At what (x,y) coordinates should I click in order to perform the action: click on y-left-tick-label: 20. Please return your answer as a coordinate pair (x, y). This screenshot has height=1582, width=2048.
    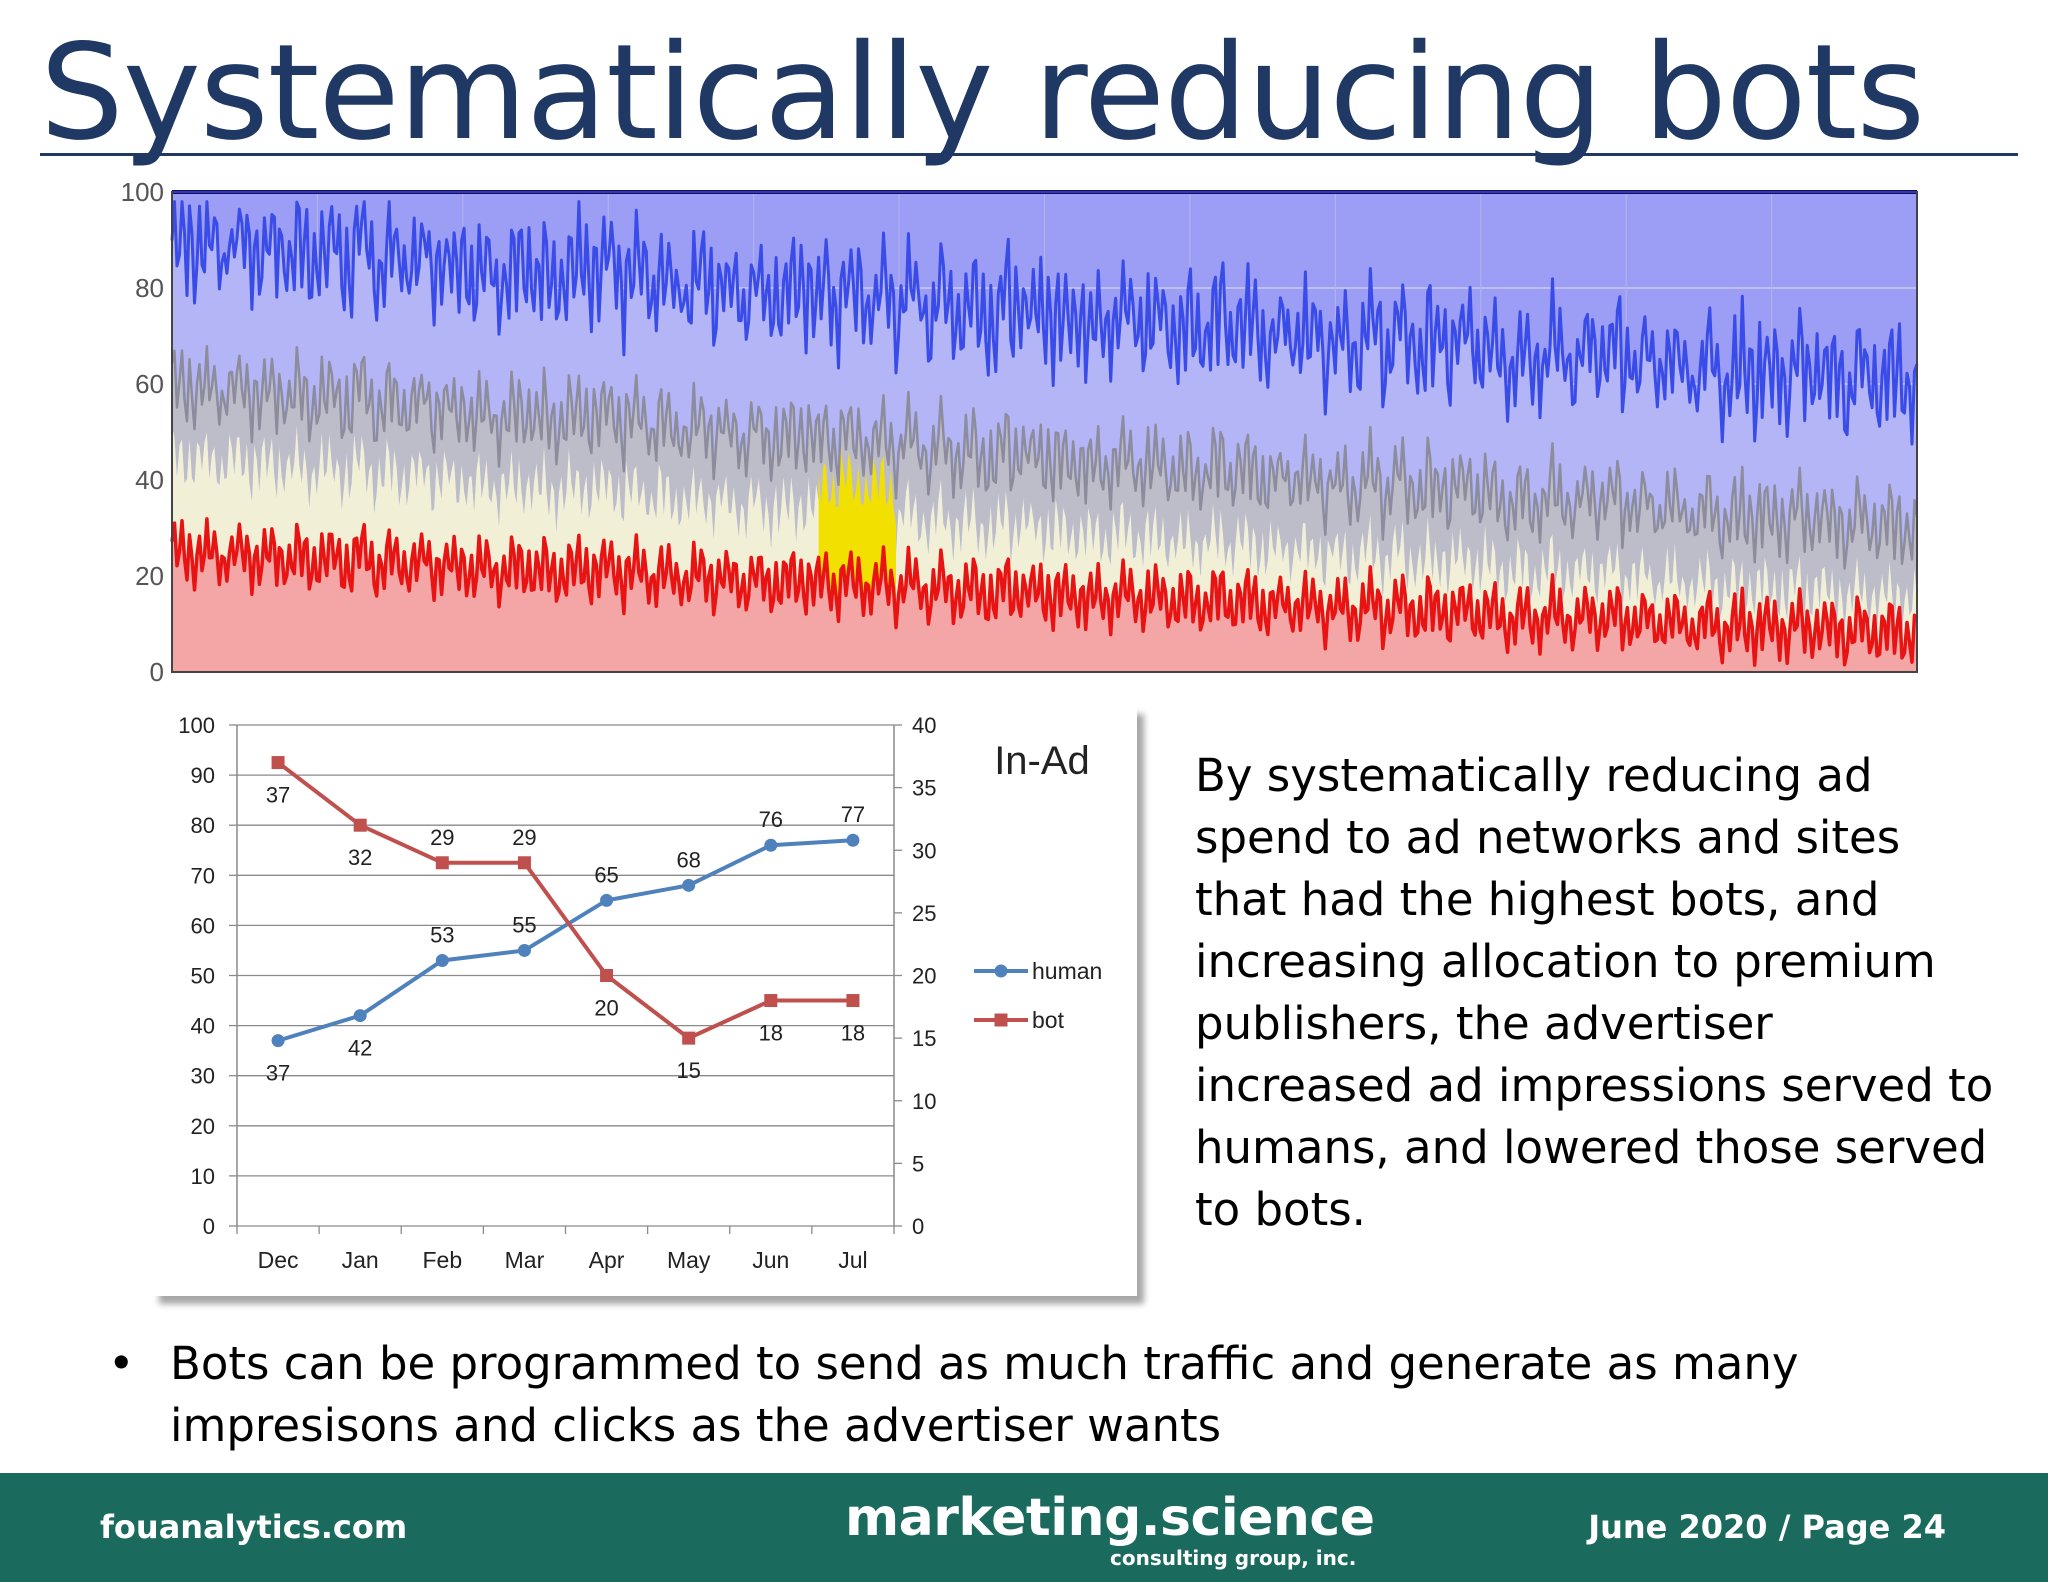
    Looking at the image, I should click on (203, 1126).